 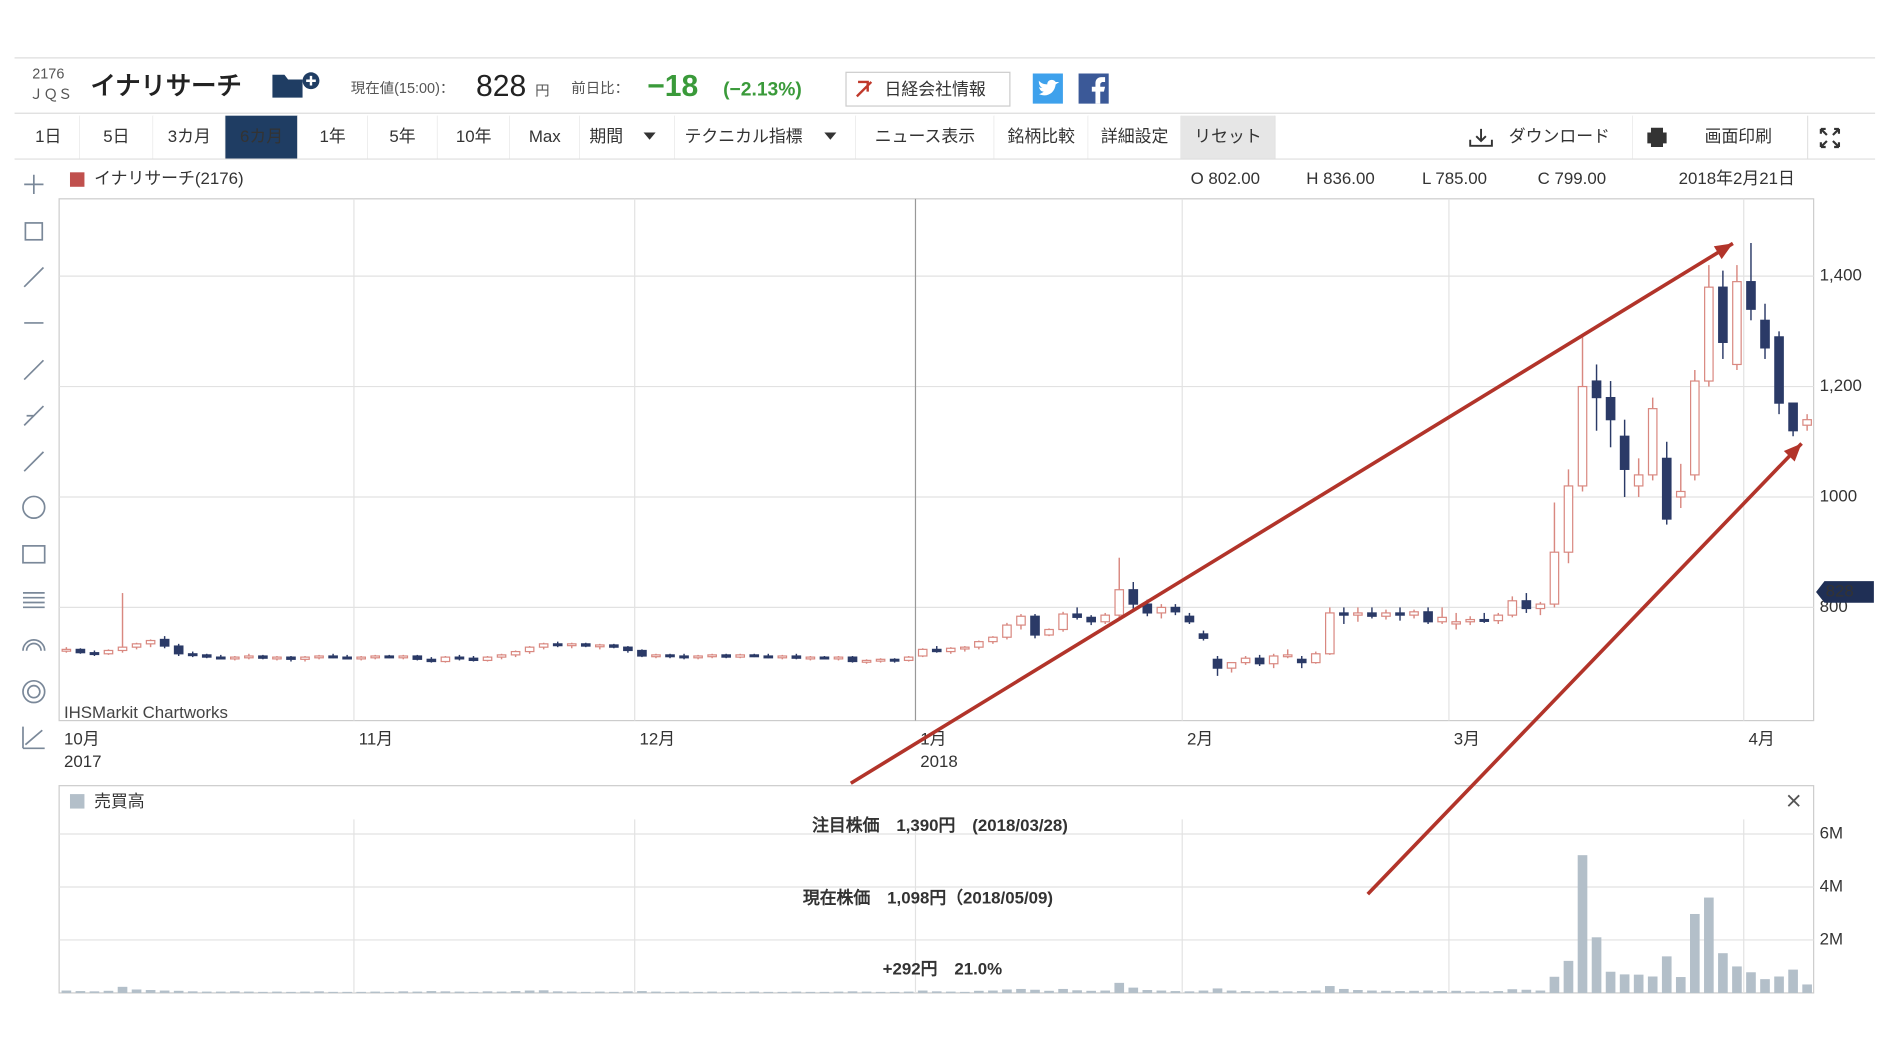 I want to click on button-label: 期間, so click(x=606, y=136).